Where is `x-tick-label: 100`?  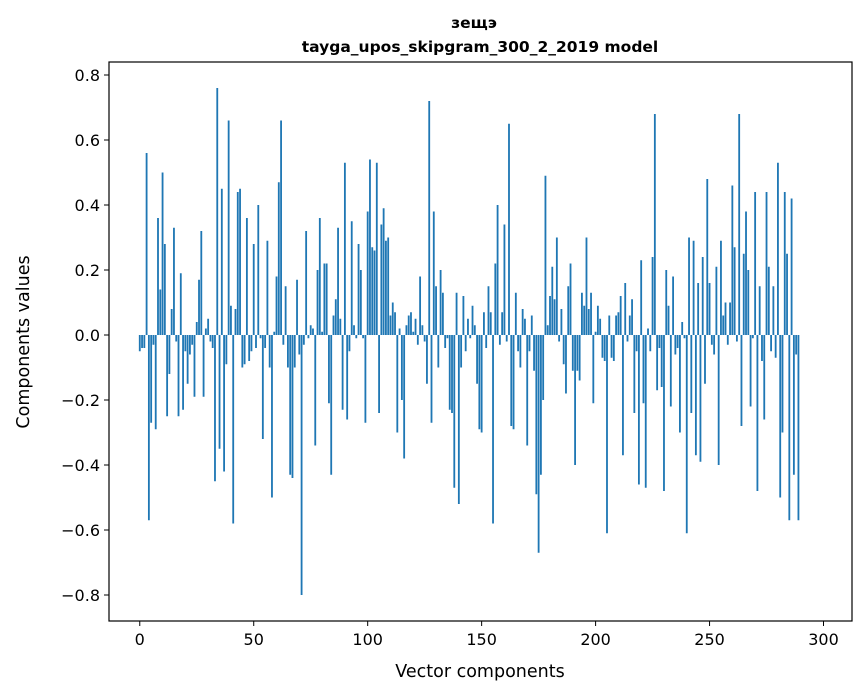
x-tick-label: 100 is located at coordinates (367, 639).